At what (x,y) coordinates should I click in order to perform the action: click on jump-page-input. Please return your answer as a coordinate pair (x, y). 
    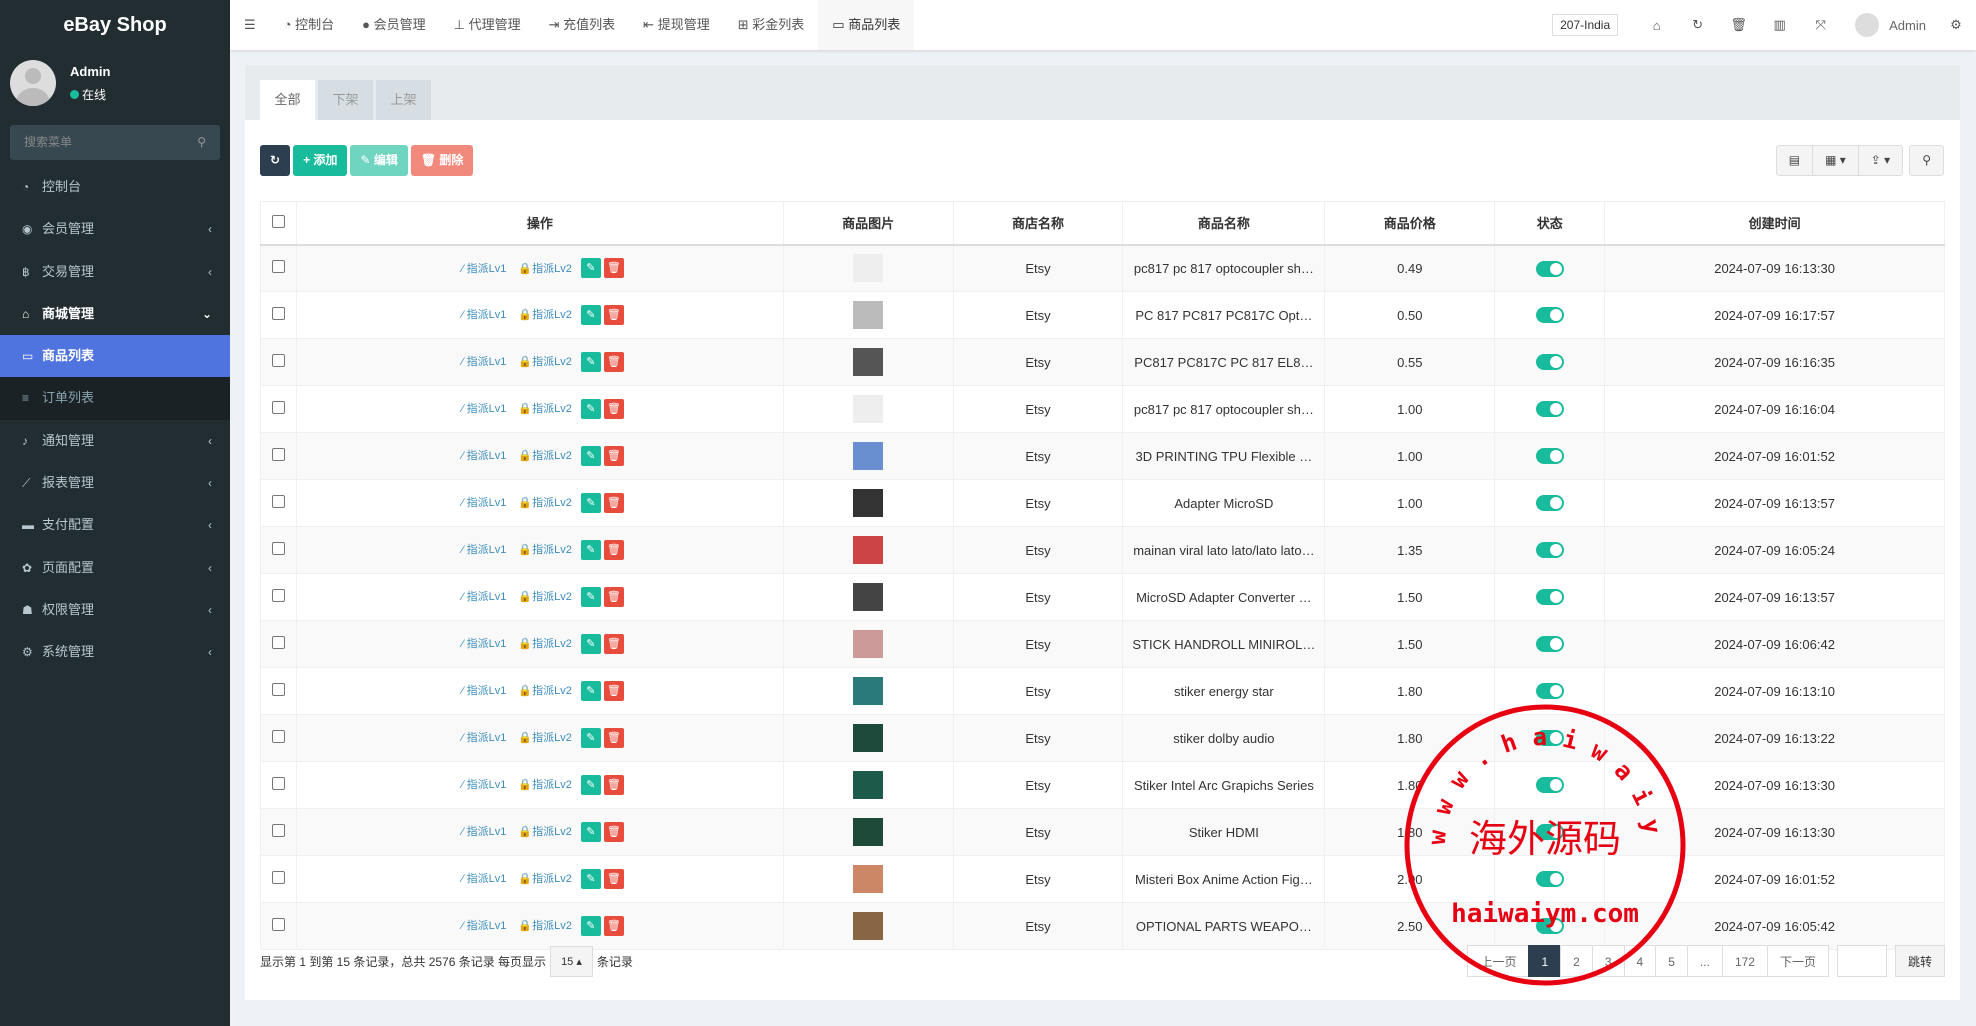
    Looking at the image, I should click on (1861, 961).